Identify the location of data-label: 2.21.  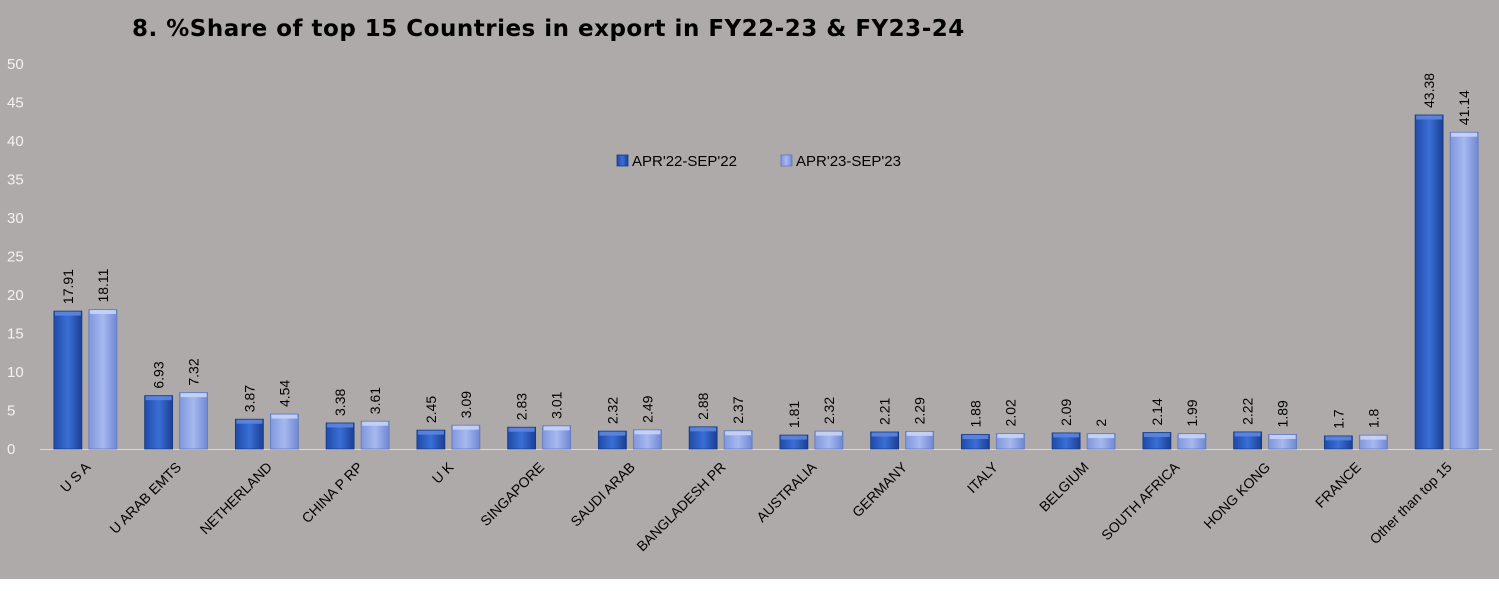
(885, 411).